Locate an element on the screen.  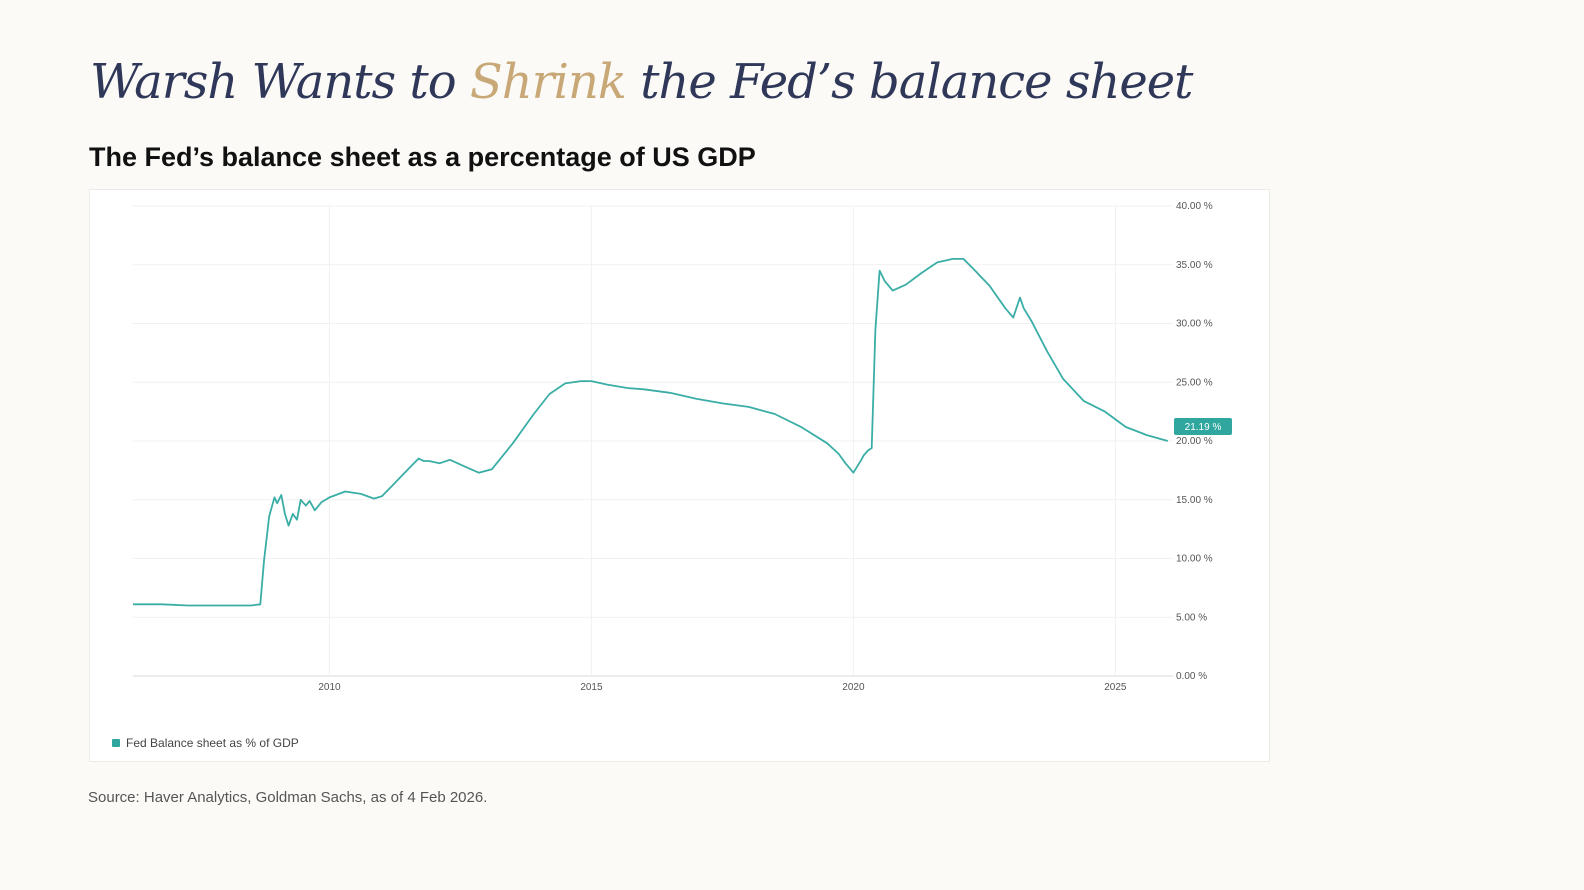
headline-part-2: the Fed’s balance sheet is located at coordinates (909, 82).